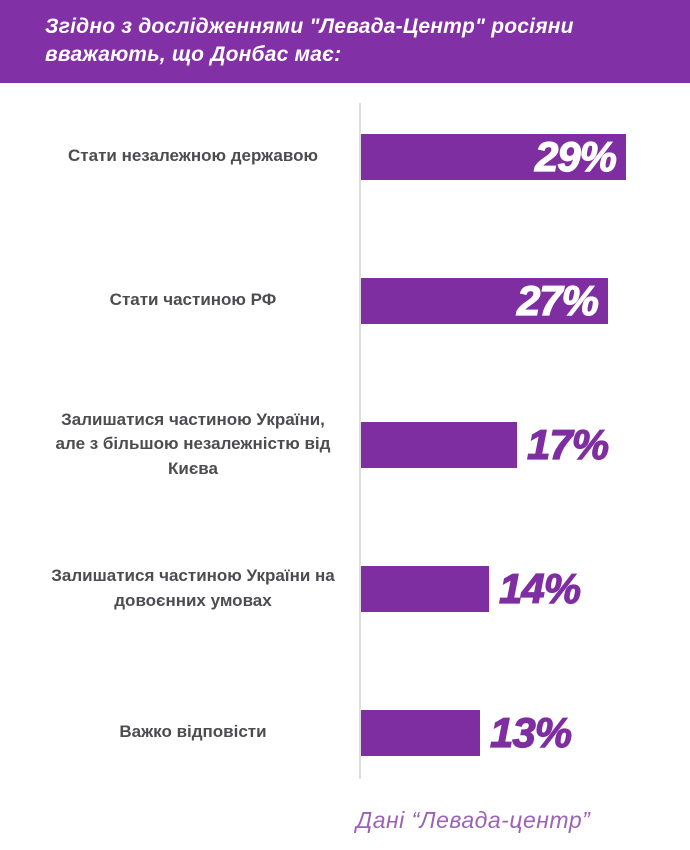  I want to click on bar-cell: 14%, so click(525, 589).